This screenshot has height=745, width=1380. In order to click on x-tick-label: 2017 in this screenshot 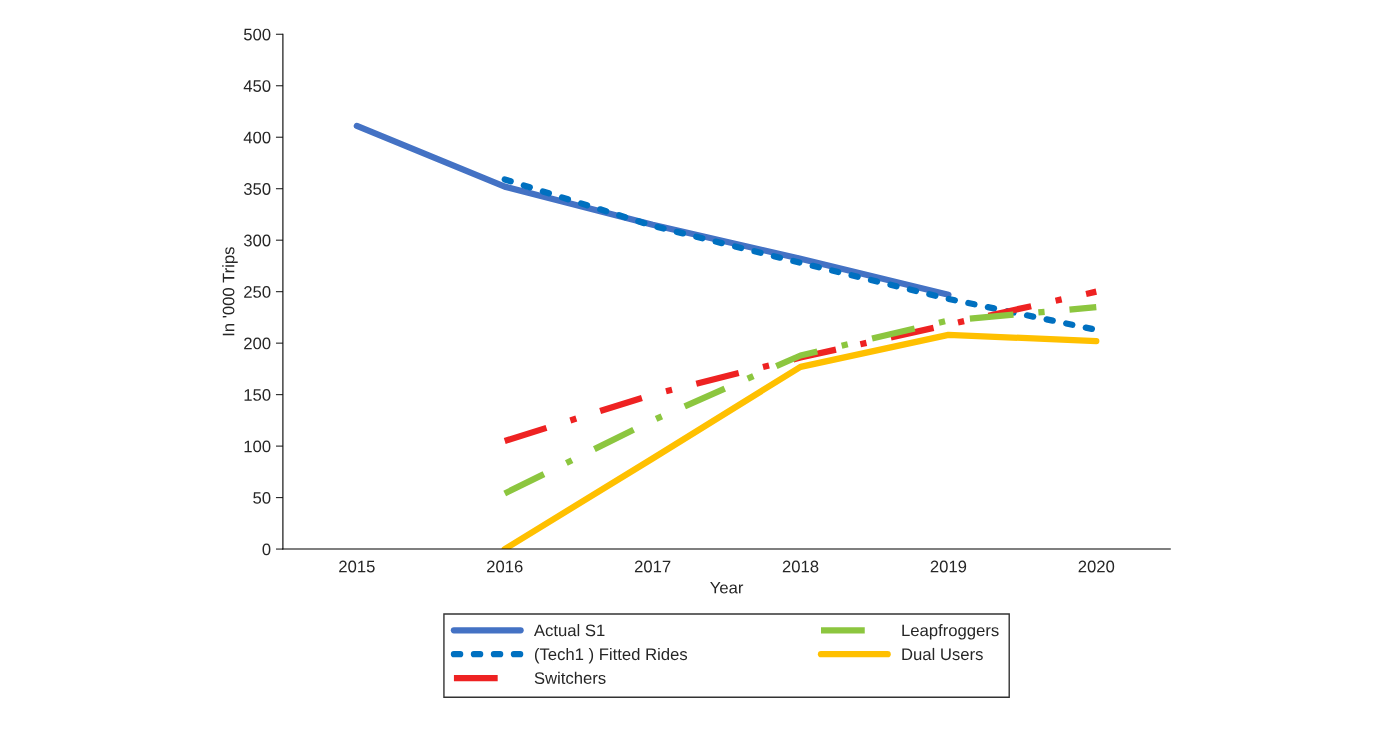, I will do `click(652, 566)`.